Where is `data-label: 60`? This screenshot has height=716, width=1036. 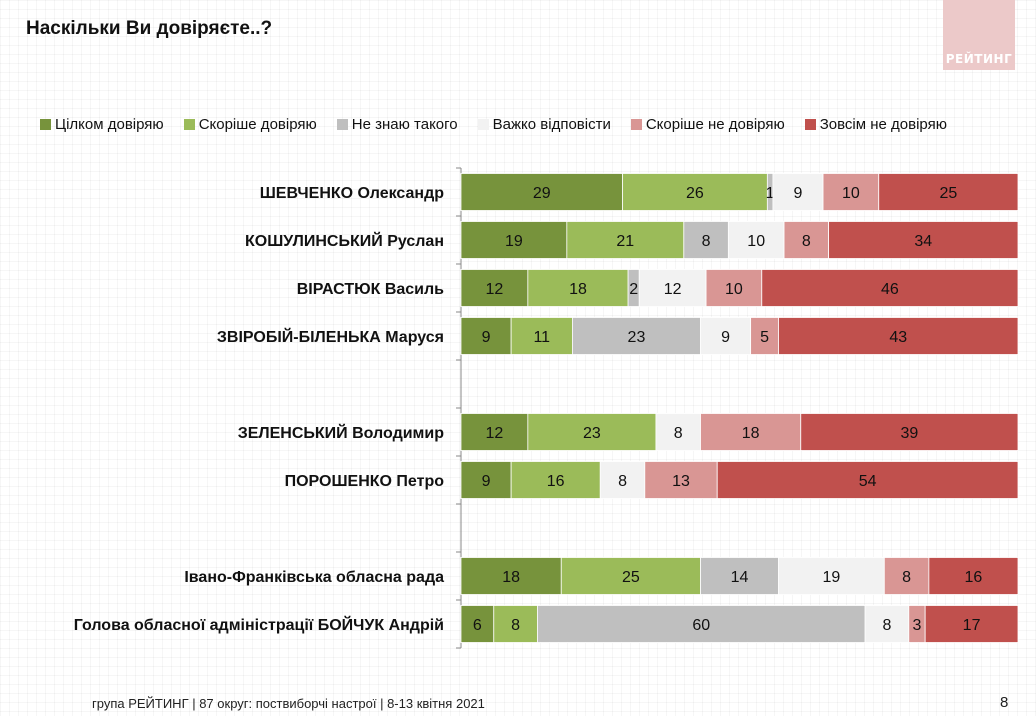
data-label: 60 is located at coordinates (701, 625).